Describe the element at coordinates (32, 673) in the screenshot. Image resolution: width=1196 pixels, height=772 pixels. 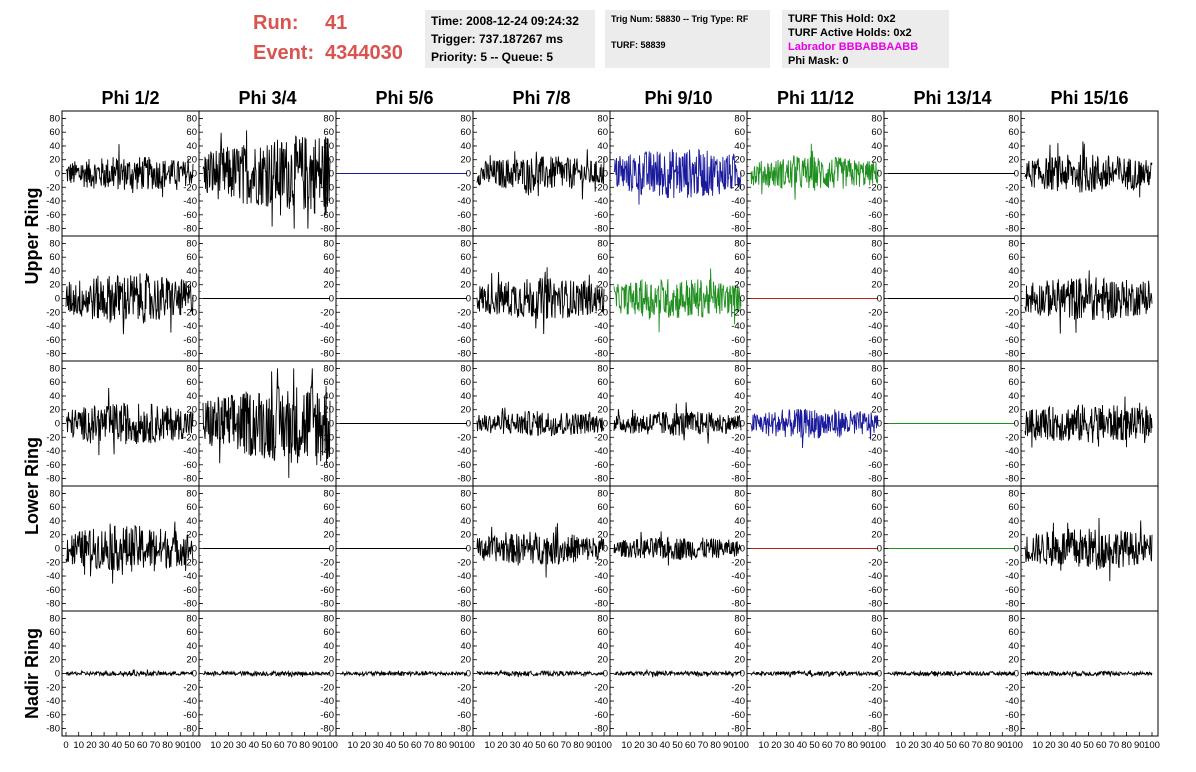
I see `row-title: Nadir Ring` at that location.